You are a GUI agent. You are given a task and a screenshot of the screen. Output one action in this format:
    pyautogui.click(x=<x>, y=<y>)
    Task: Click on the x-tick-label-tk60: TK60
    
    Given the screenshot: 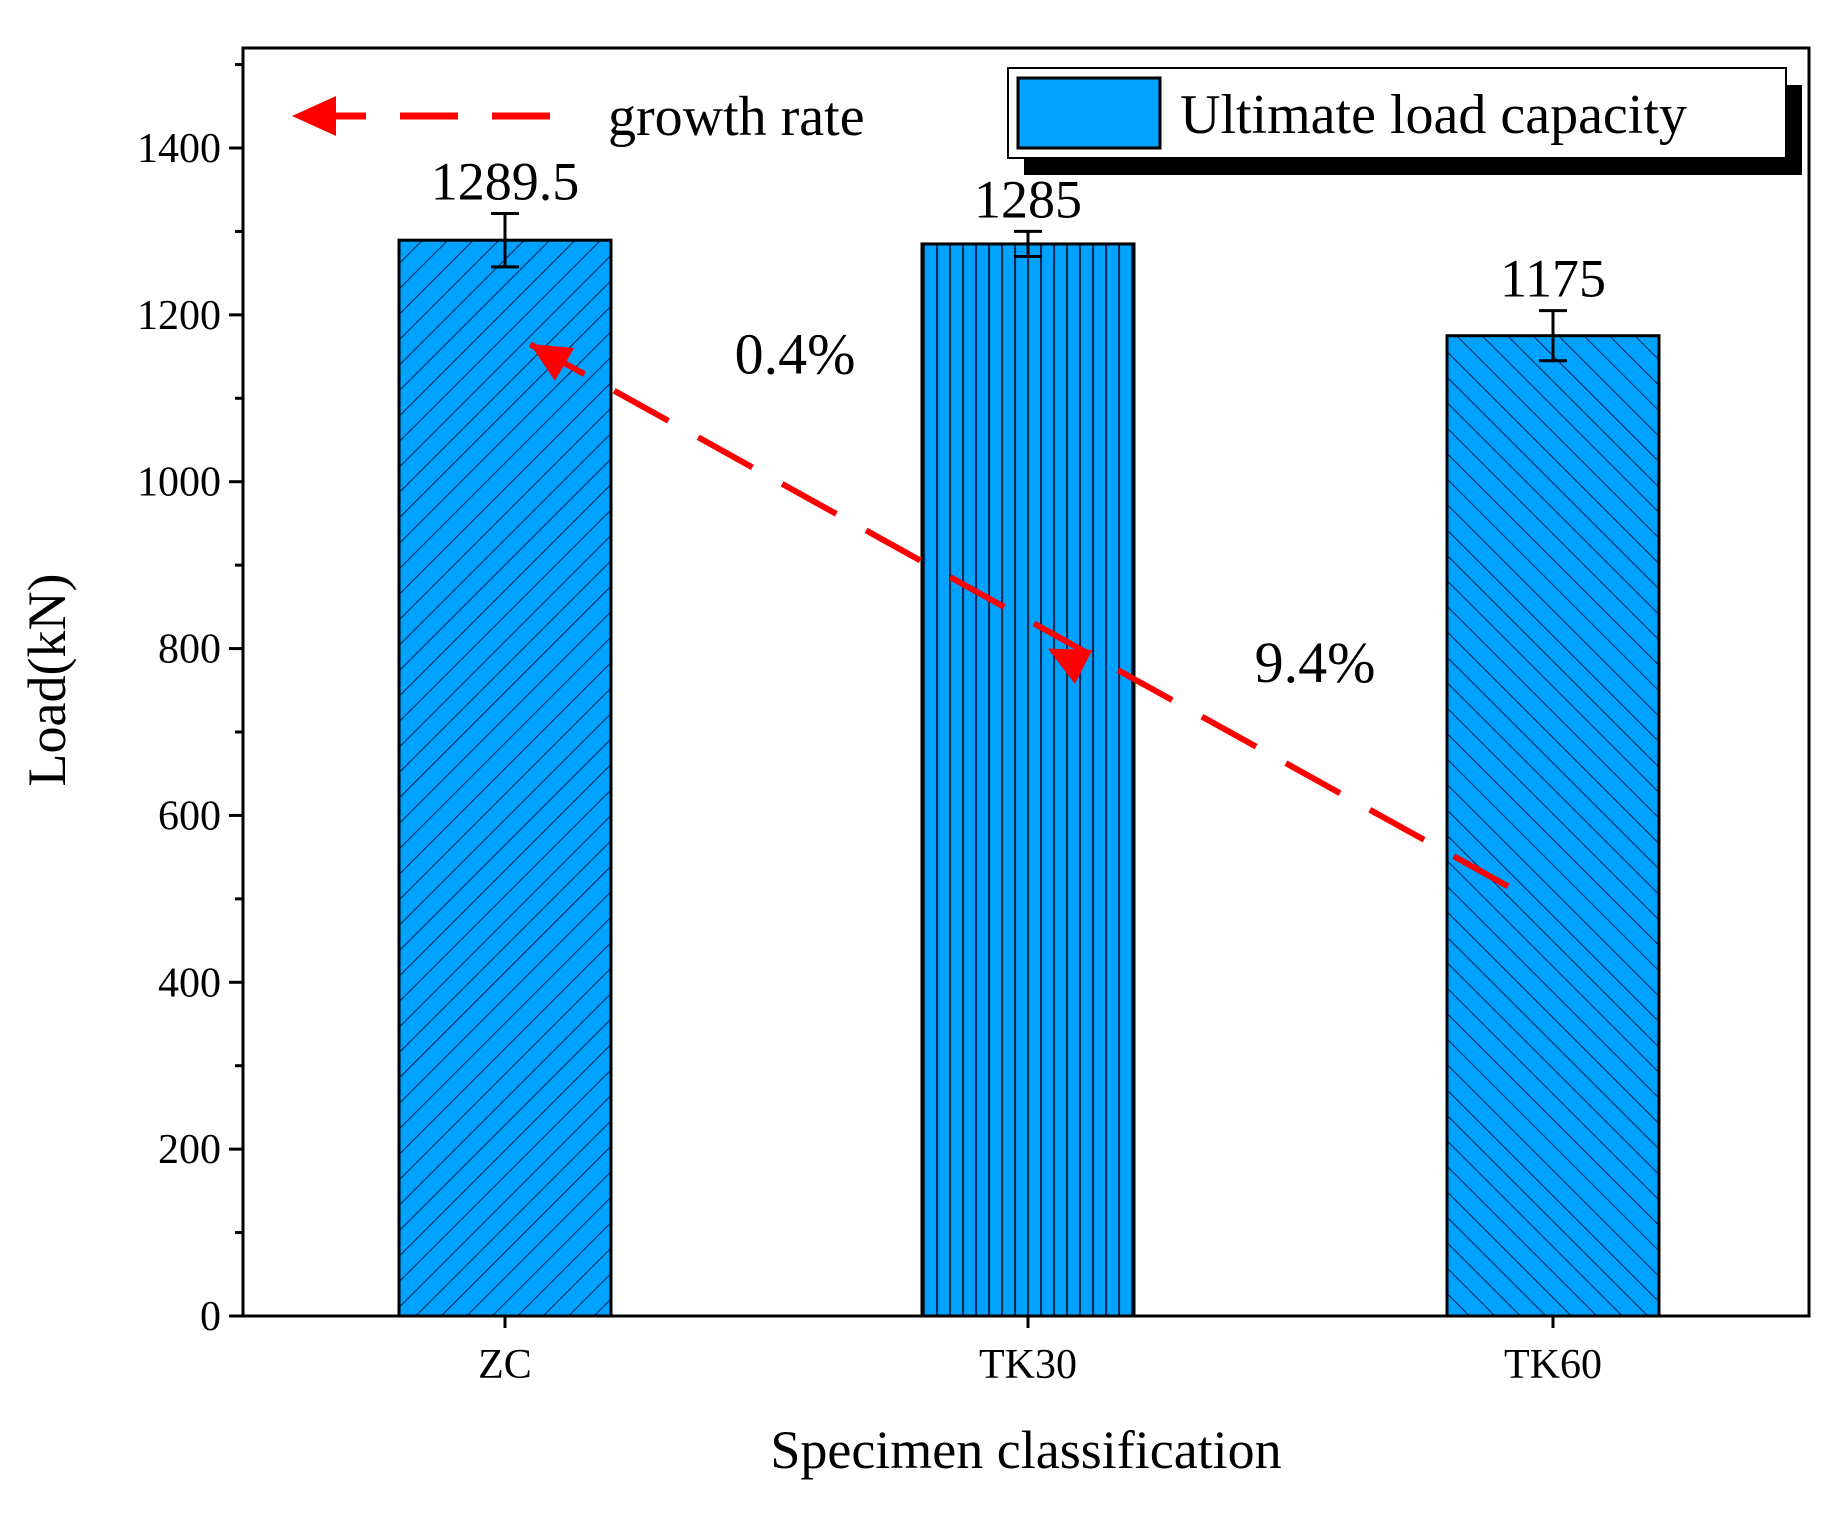 What is the action you would take?
    pyautogui.click(x=1553, y=1365)
    